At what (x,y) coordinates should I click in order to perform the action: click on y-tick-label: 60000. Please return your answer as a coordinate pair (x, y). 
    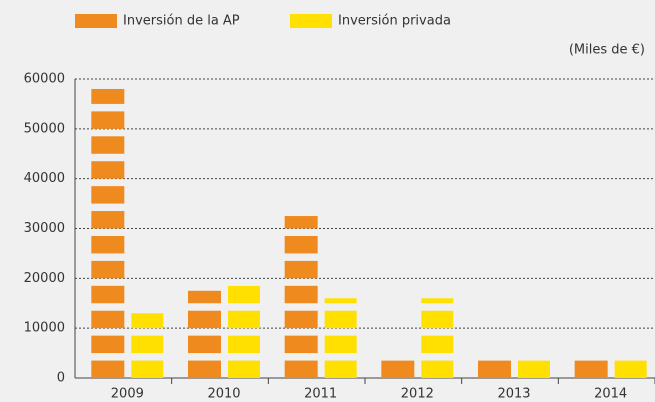
    Looking at the image, I should click on (44, 79).